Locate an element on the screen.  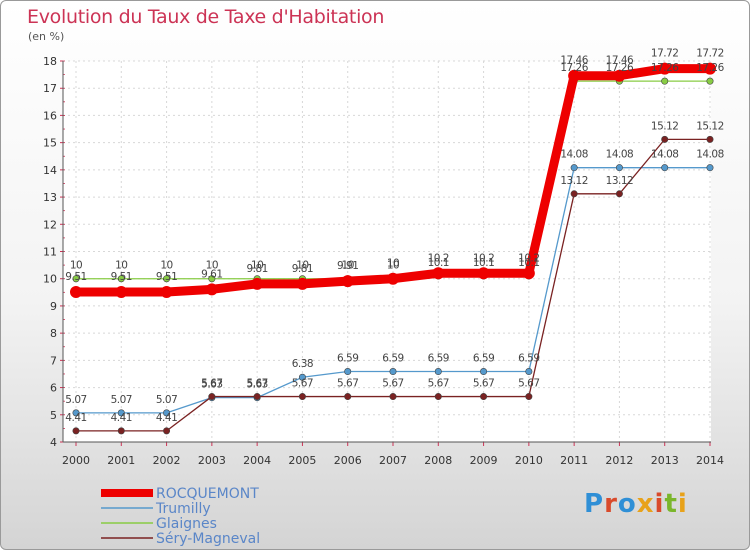
x-tick-label: 2007 is located at coordinates (393, 460).